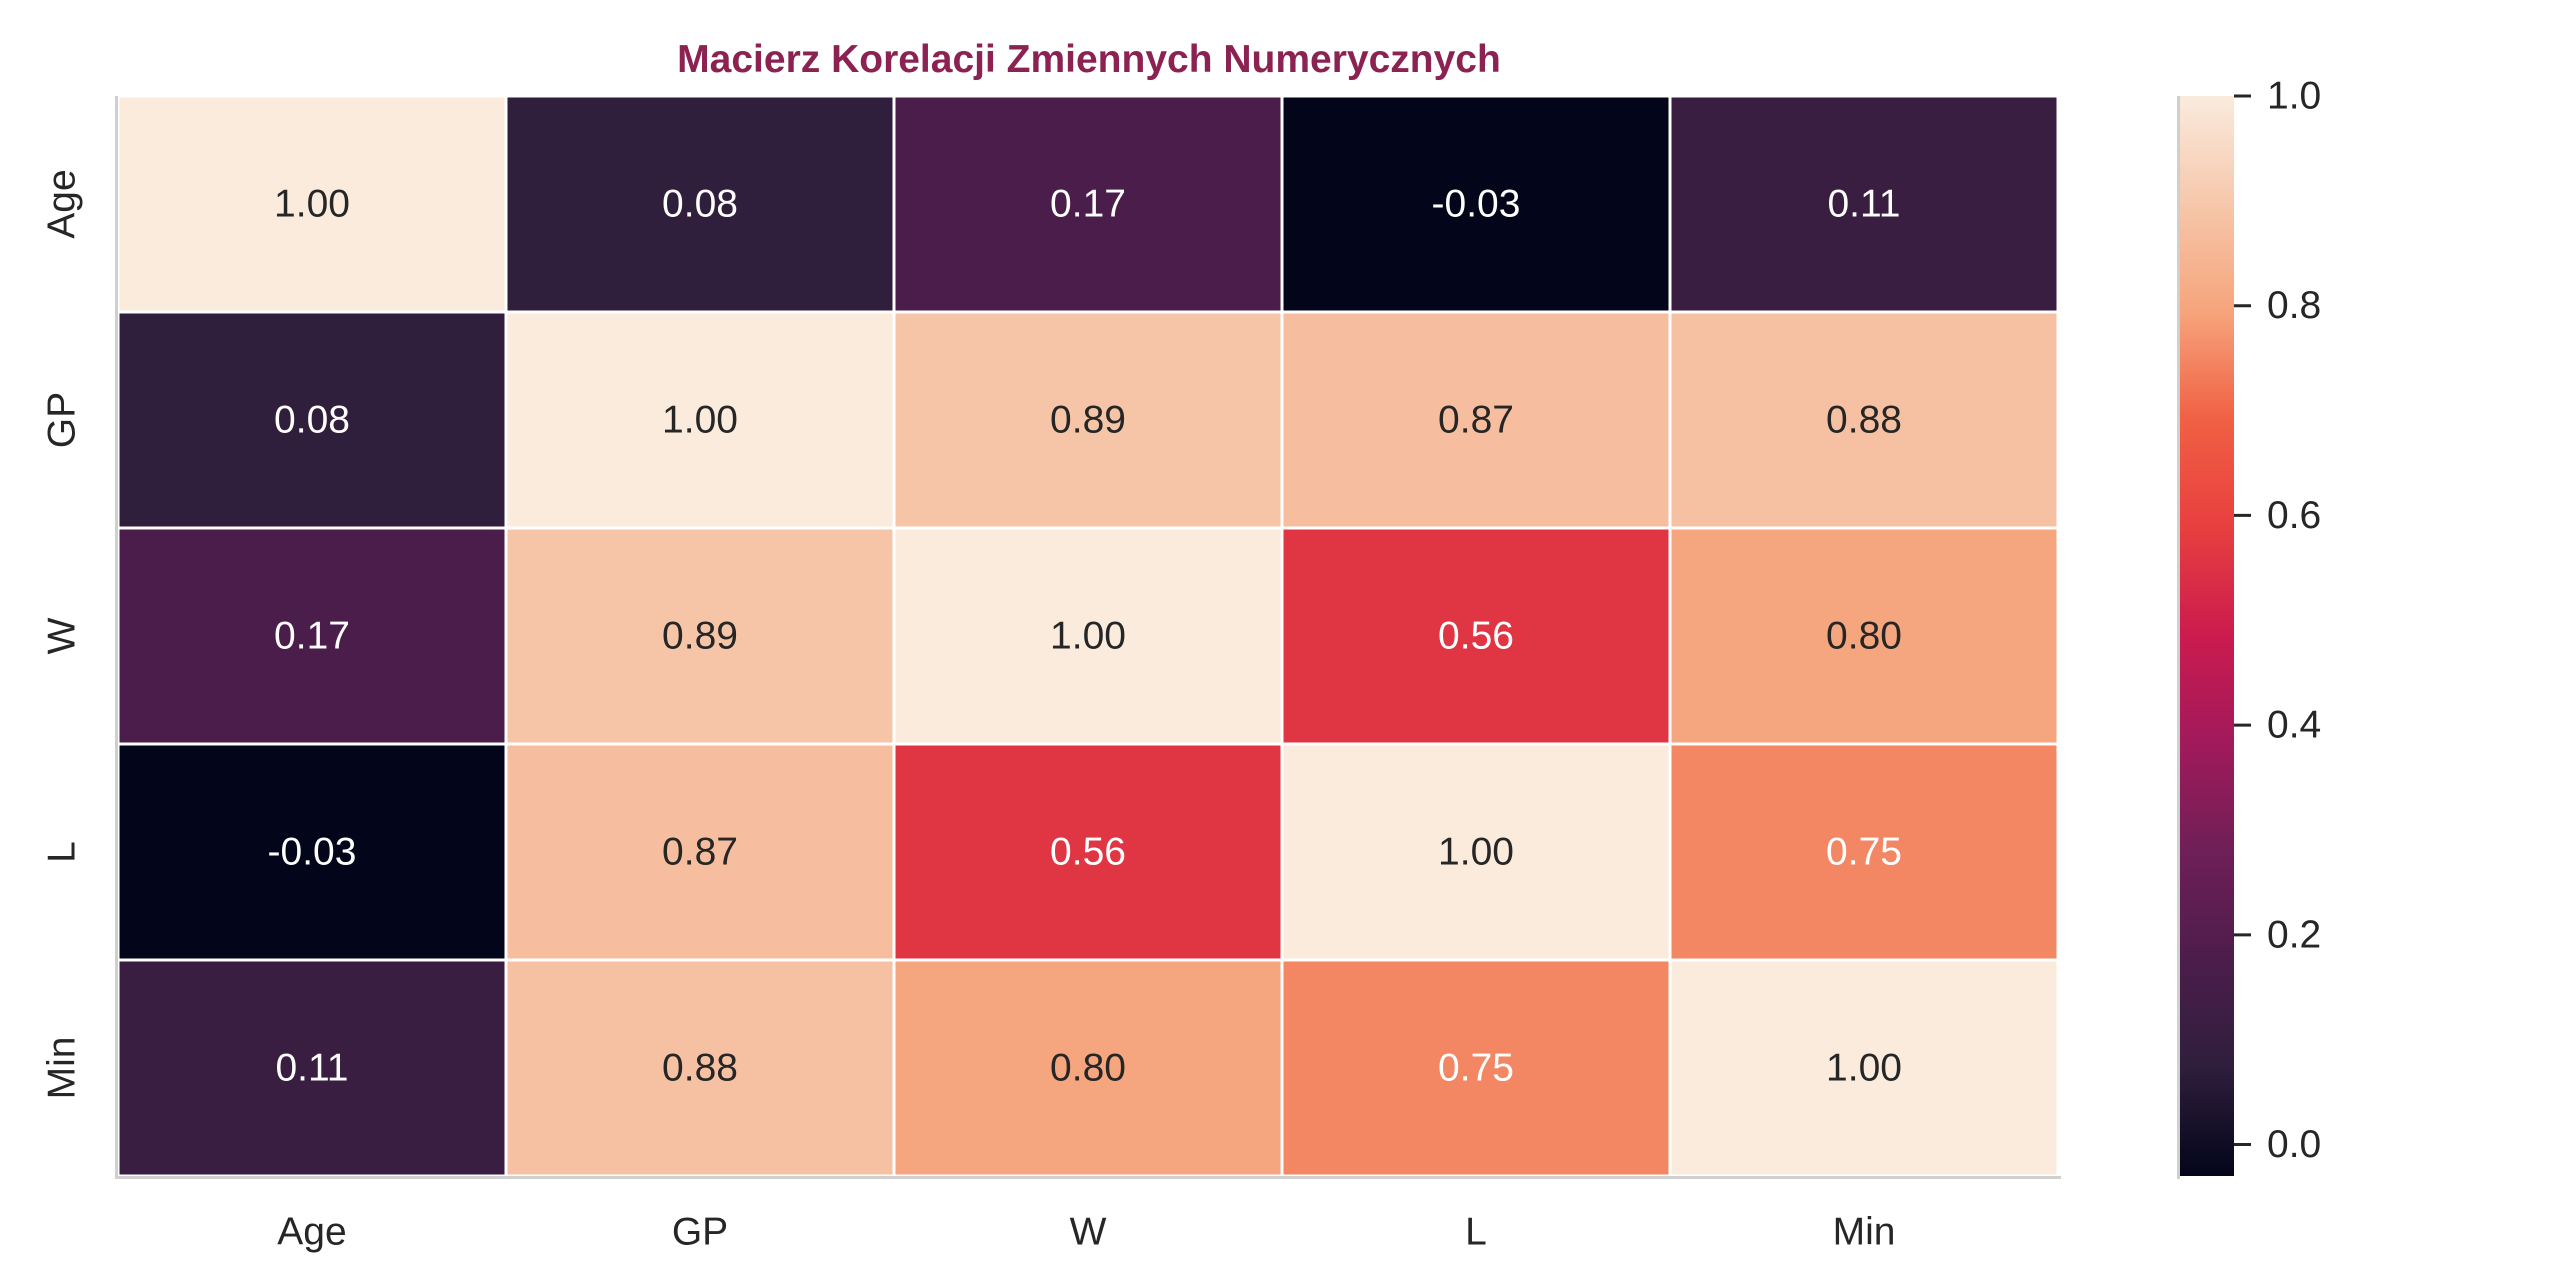  I want to click on heatmap-cell-w-min, so click(1864, 636).